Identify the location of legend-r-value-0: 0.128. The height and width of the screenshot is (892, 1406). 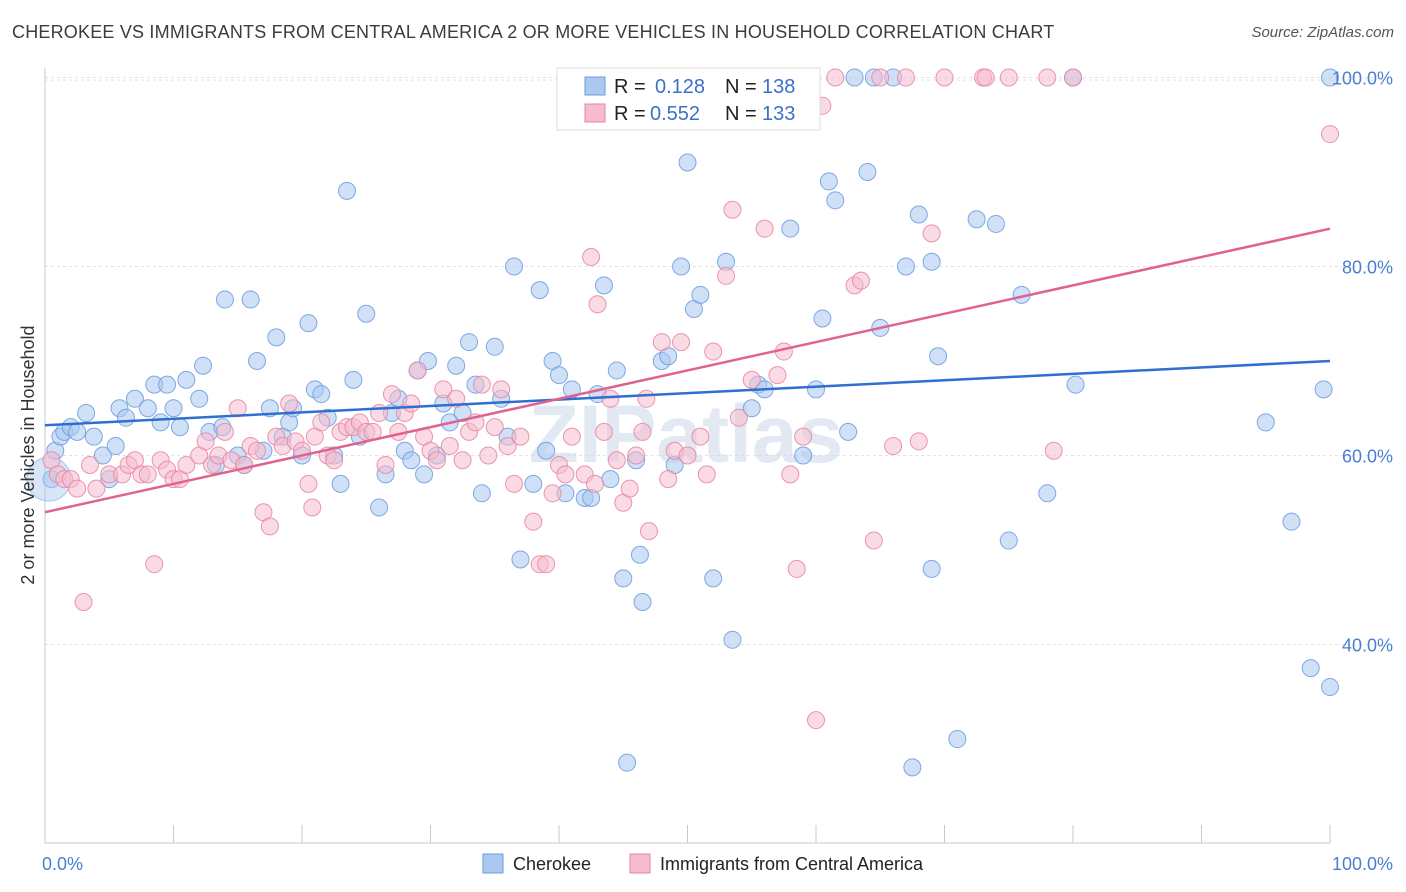
(680, 87).